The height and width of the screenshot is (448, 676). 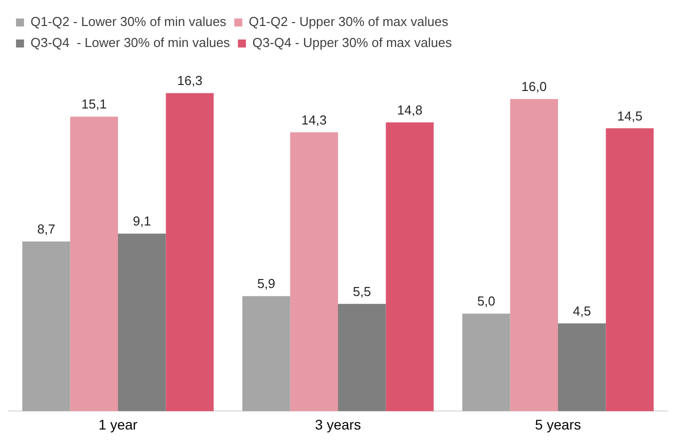 What do you see at coordinates (486, 301) in the screenshot?
I see `data-label: 5,0` at bounding box center [486, 301].